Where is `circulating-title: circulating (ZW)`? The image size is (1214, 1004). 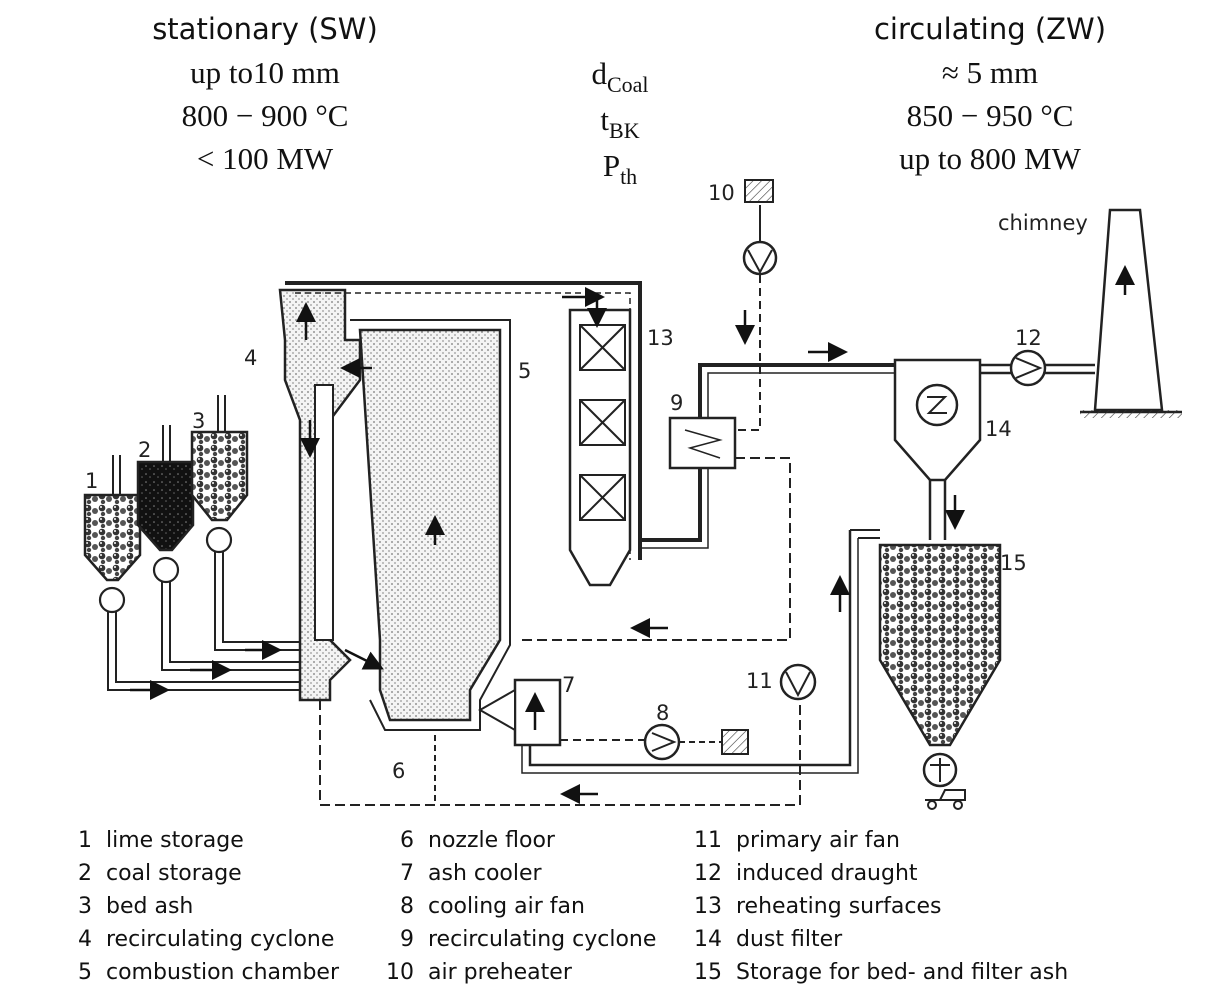
circulating-title: circulating (ZW) is located at coordinates (990, 29).